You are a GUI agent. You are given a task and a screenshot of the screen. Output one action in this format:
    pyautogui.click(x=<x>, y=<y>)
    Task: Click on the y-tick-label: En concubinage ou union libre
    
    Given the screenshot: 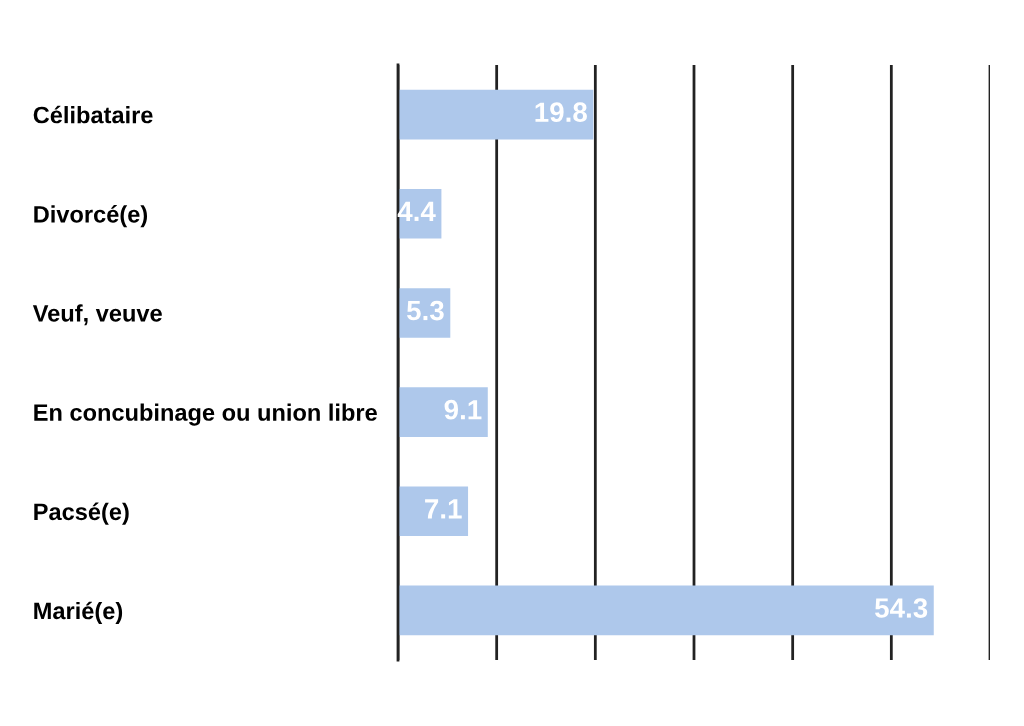 What is the action you would take?
    pyautogui.click(x=205, y=414)
    